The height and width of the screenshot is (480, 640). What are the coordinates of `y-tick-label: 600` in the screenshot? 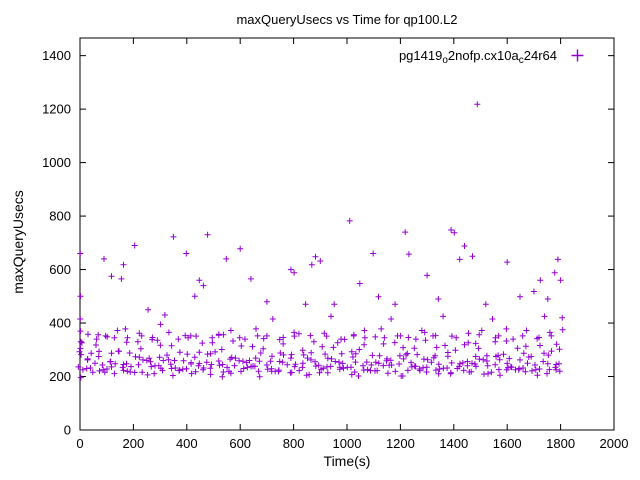 It's located at (60, 269).